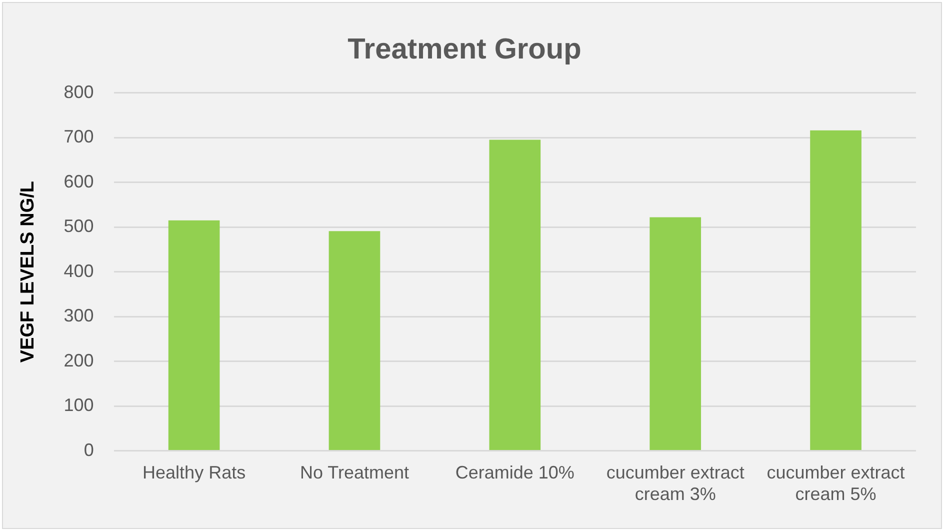 Image resolution: width=944 pixels, height=531 pixels. What do you see at coordinates (79, 181) in the screenshot?
I see `y-tick-label: 600` at bounding box center [79, 181].